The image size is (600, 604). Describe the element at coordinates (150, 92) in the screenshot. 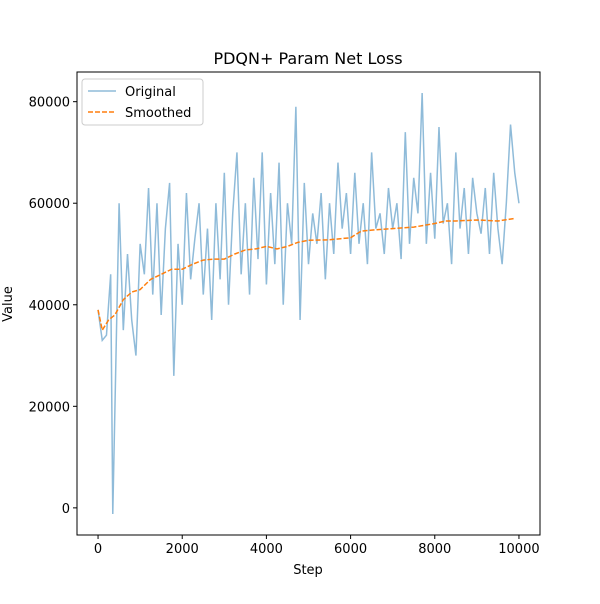

I see `legend-label: Original` at that location.